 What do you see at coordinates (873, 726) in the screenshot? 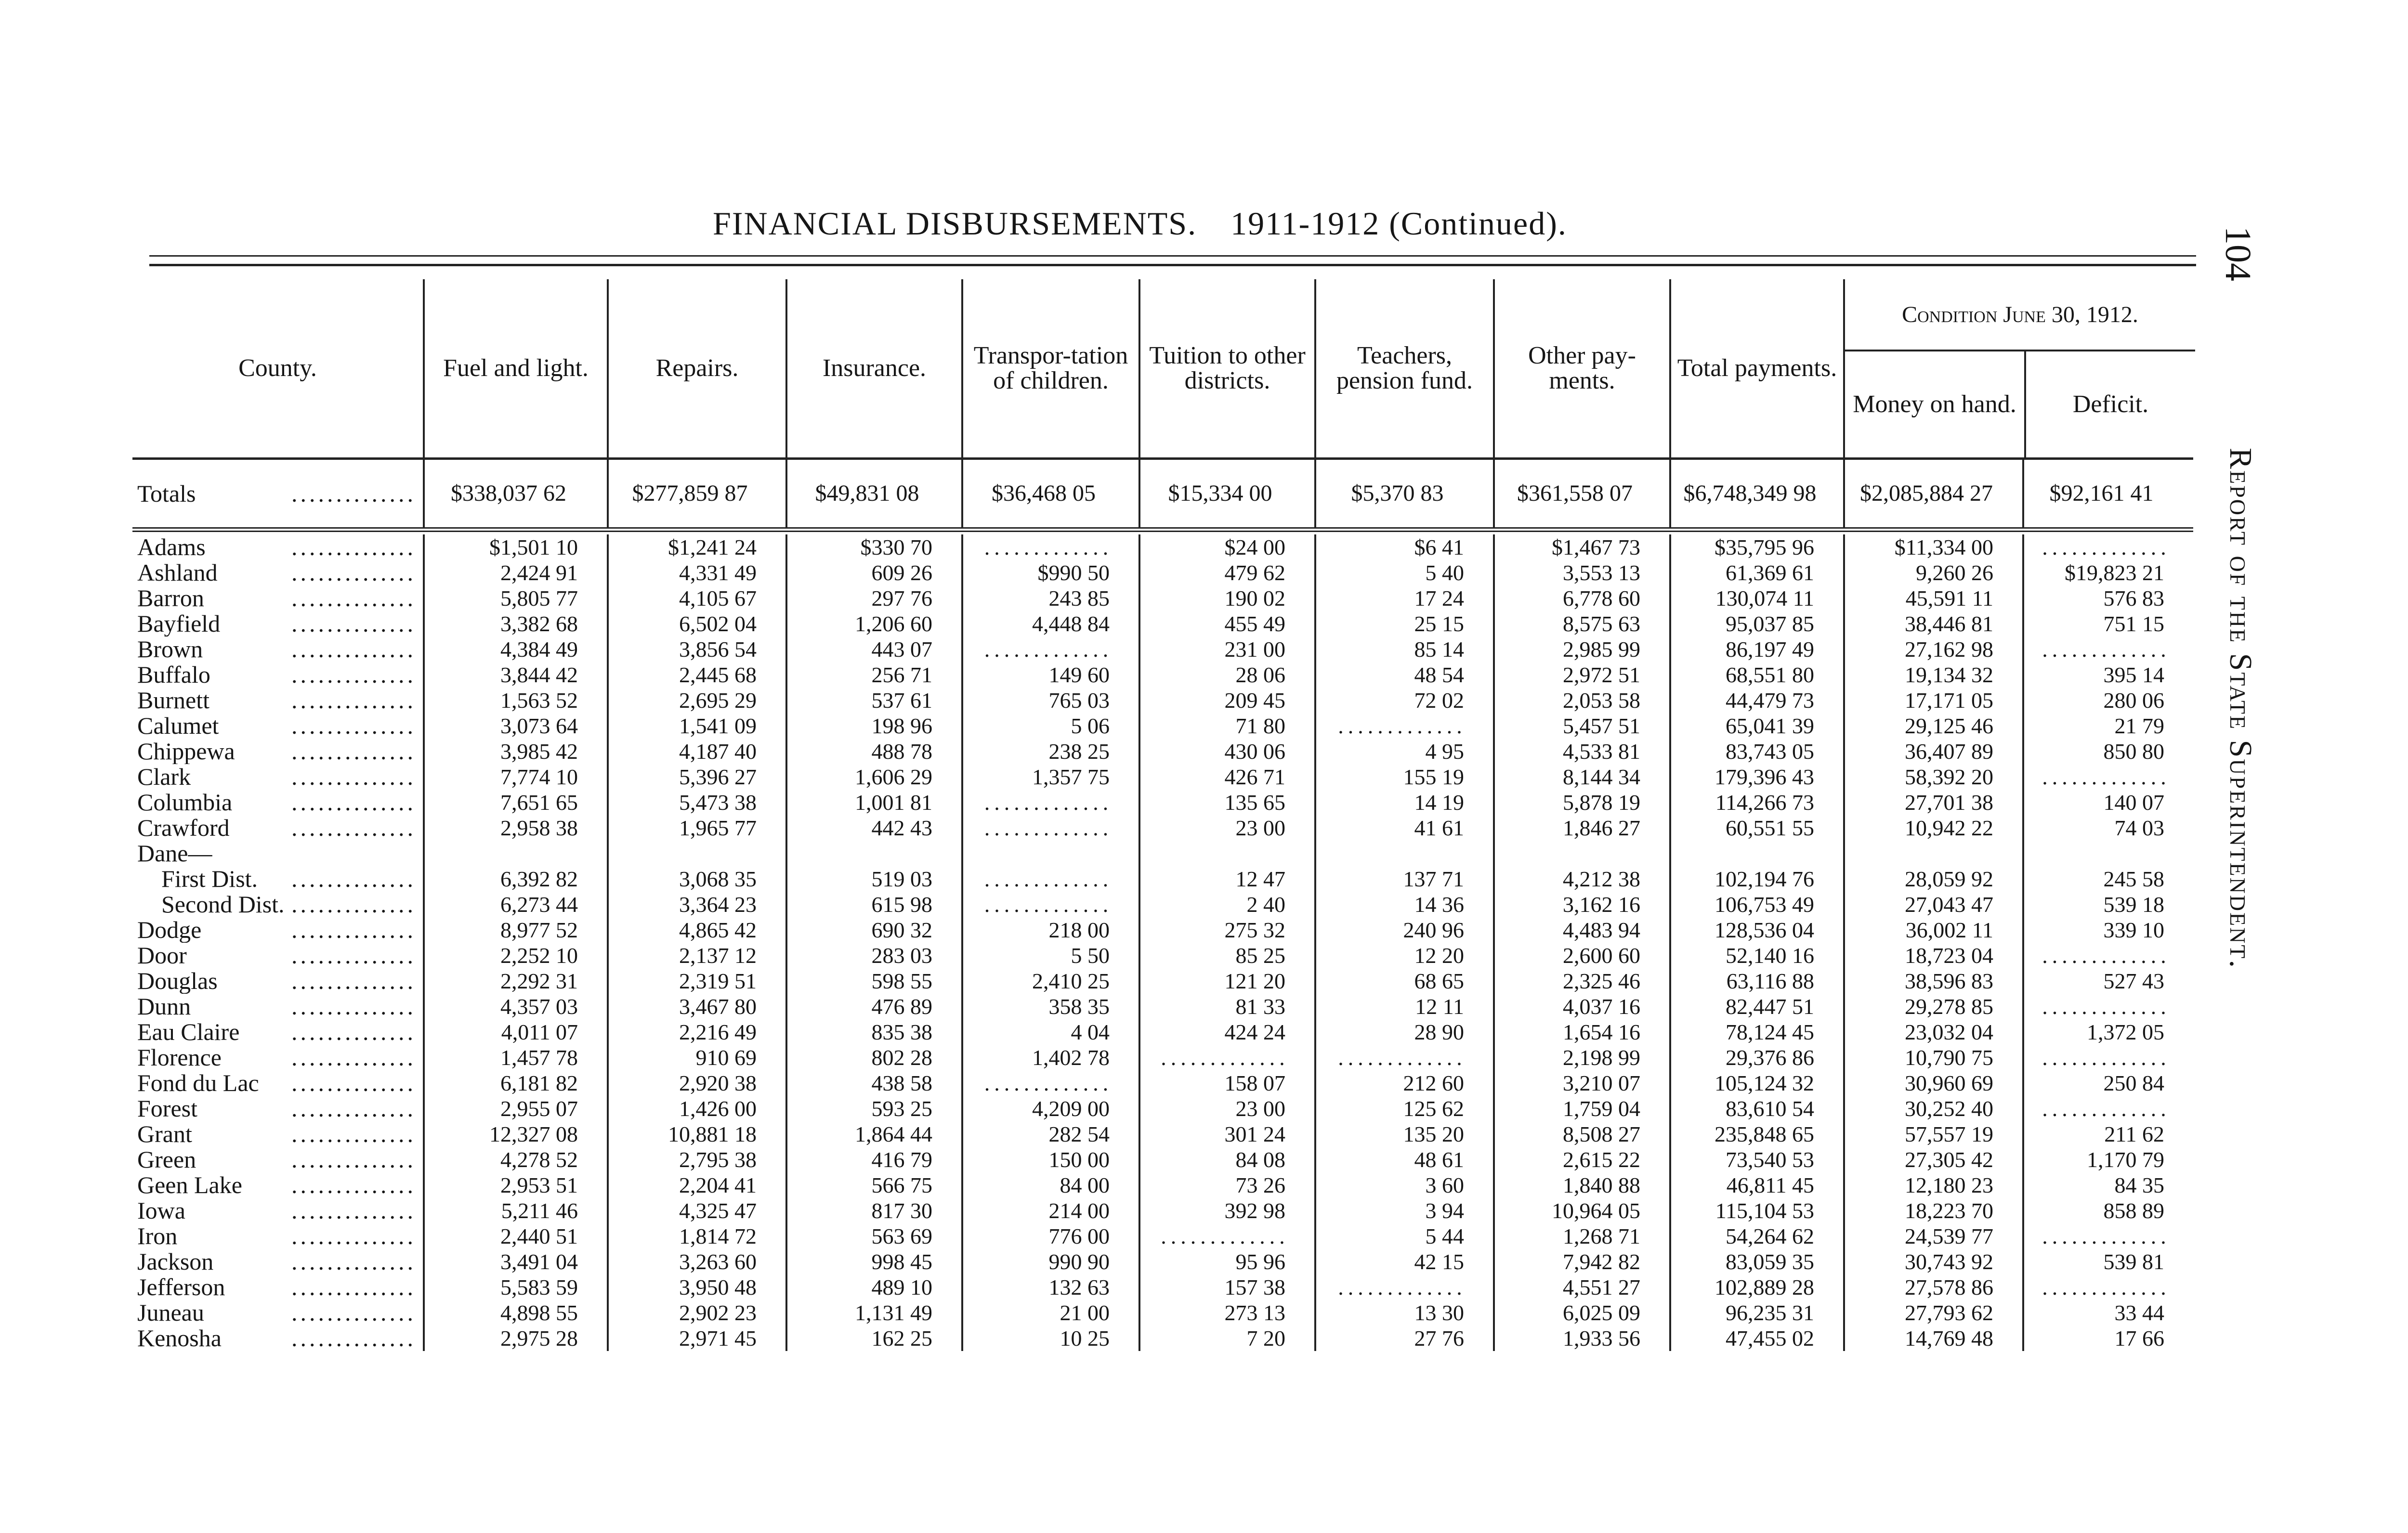
I see `amount-cell: 198 96` at bounding box center [873, 726].